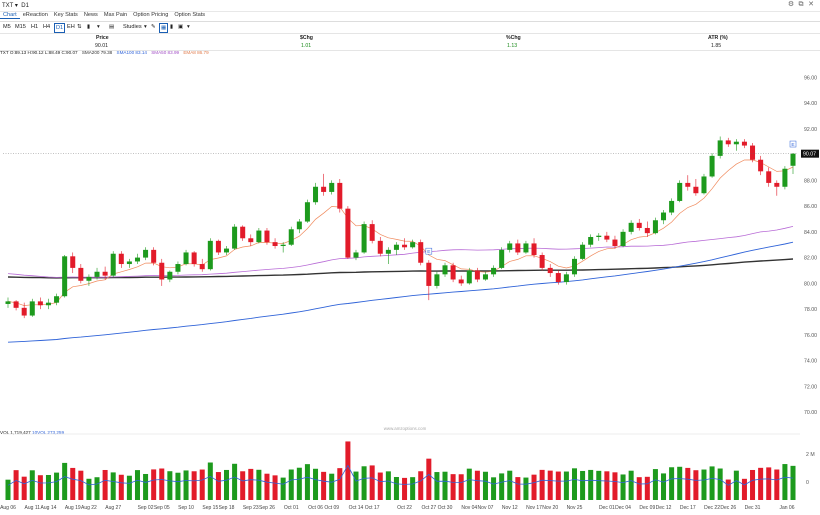 The width and height of the screenshot is (820, 515). I want to click on image-icon: ▣, so click(181, 27).